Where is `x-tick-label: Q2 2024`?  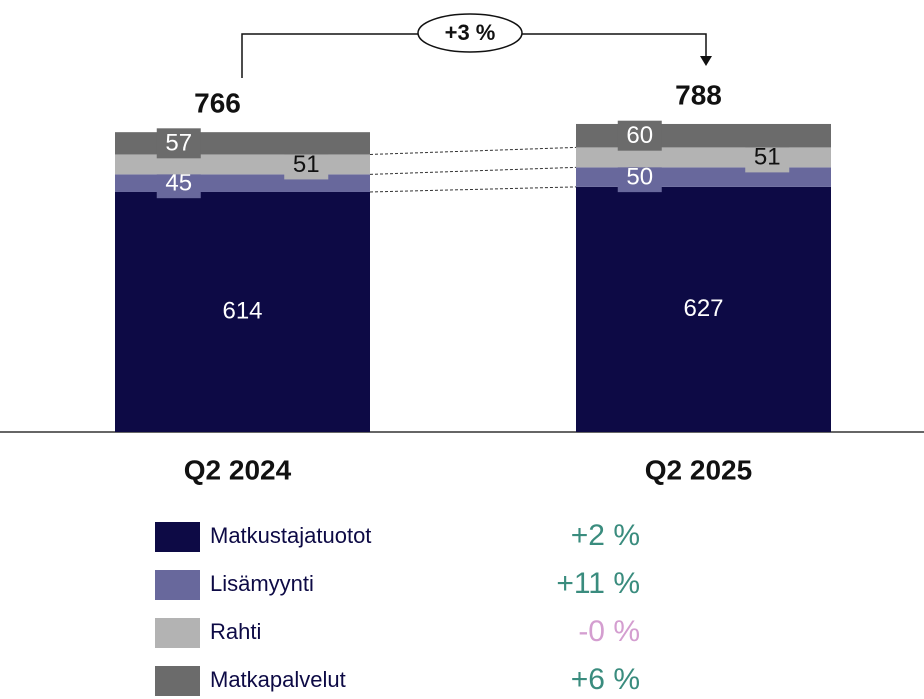 x-tick-label: Q2 2024 is located at coordinates (238, 469).